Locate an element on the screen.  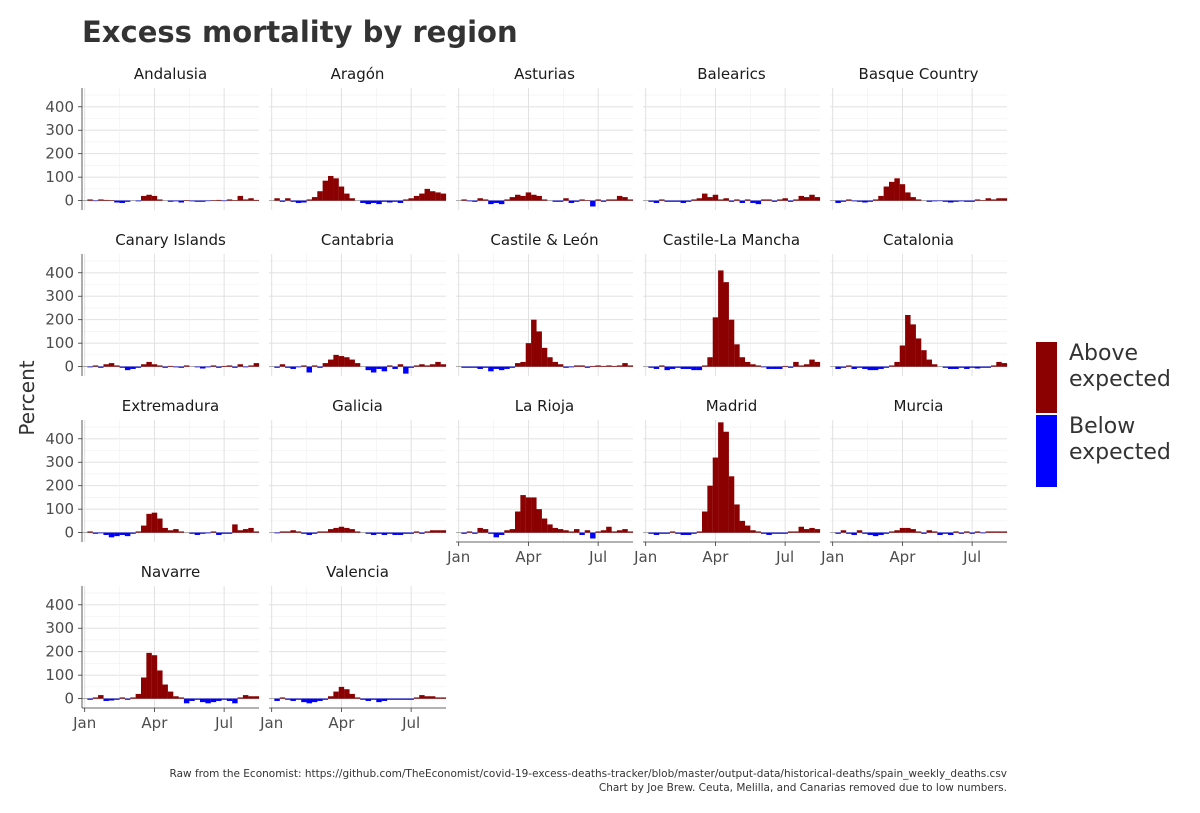
y-tick-label: 300 is located at coordinates (59, 462).